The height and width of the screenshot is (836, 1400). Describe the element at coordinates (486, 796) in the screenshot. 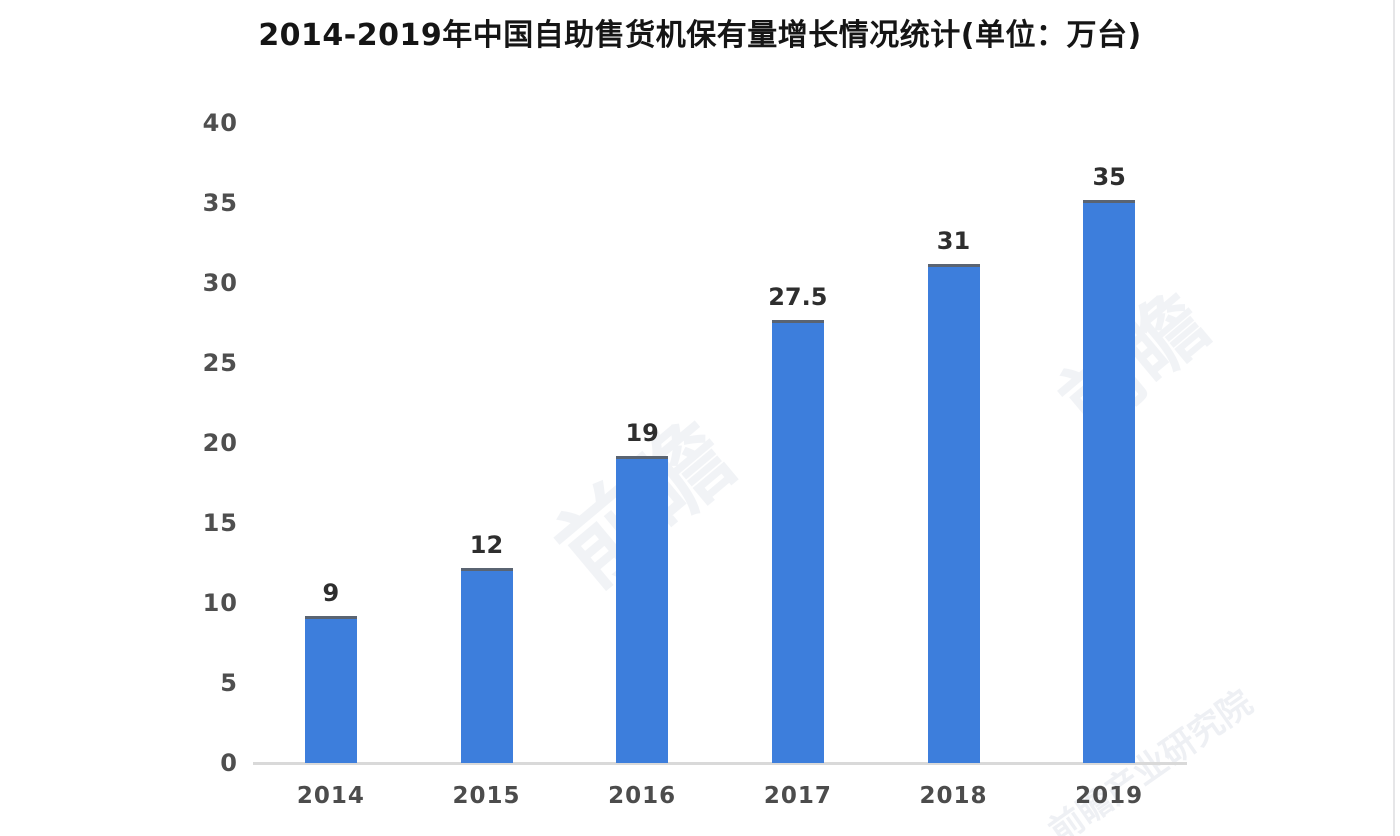

I see `x-tick-label-2015: 2015` at that location.